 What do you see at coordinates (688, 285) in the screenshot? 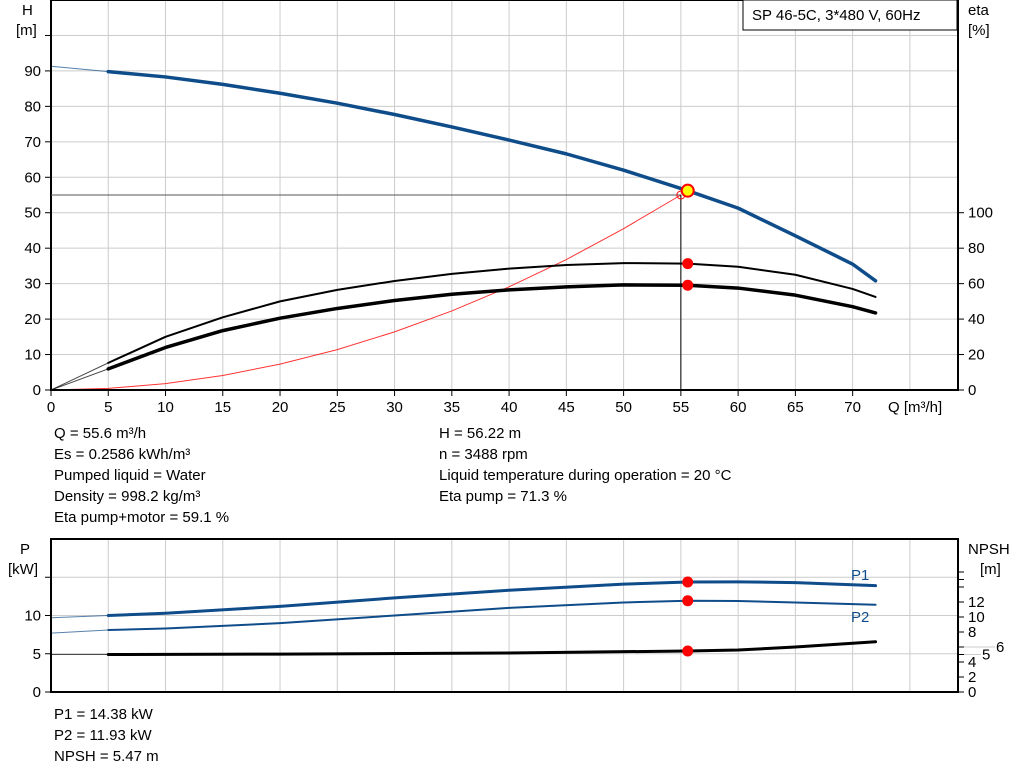
I see `eta-pump-motor-marker` at bounding box center [688, 285].